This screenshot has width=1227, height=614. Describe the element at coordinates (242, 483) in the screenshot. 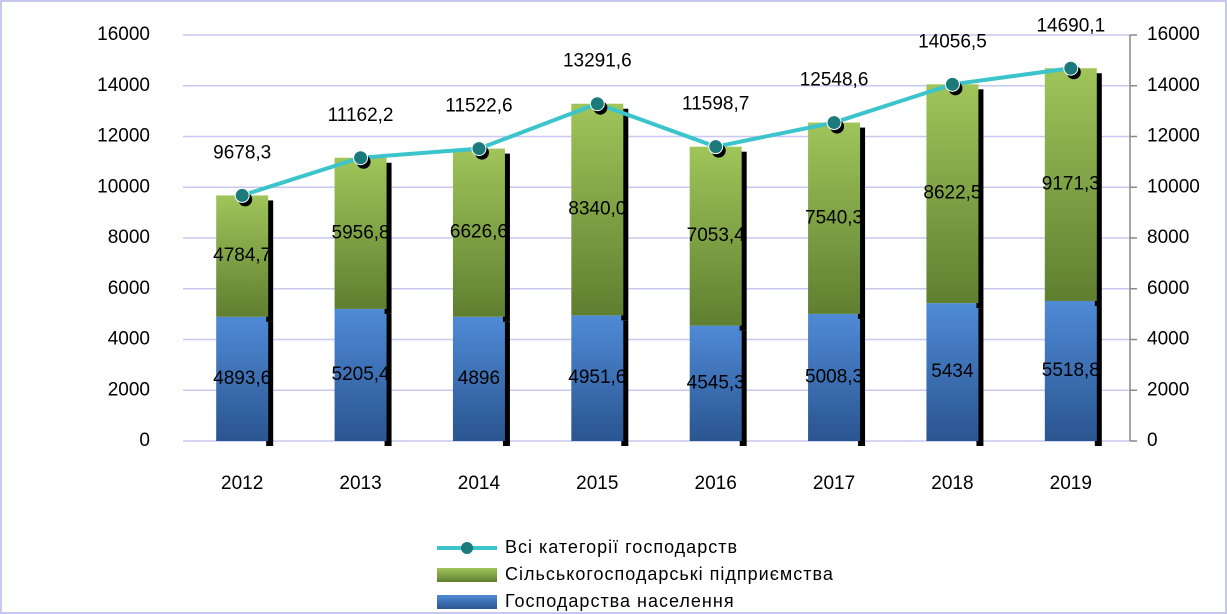

I see `x-tick-label: 2012` at that location.